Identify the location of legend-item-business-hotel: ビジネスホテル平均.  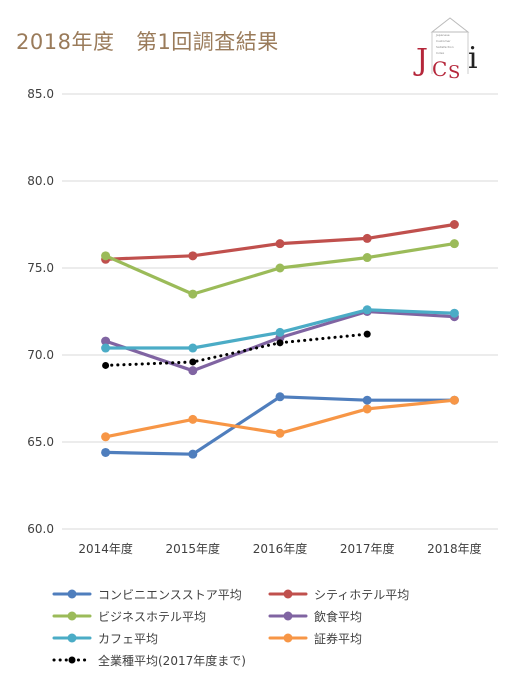
(129, 616).